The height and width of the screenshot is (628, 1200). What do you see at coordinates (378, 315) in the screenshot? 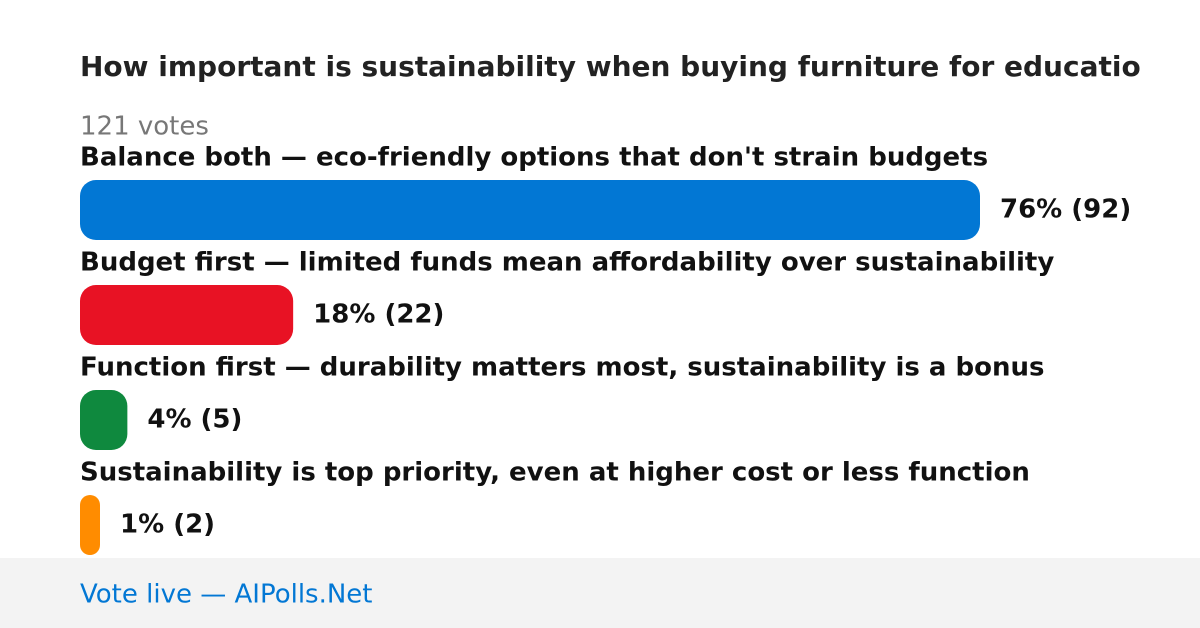
I see `value-label: 18% (22)` at bounding box center [378, 315].